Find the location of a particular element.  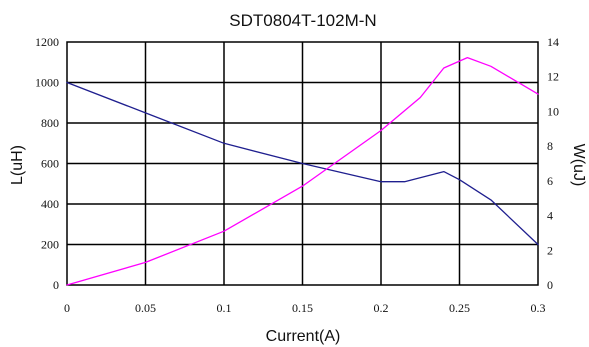

x-tick-label: 0.2 is located at coordinates (381, 308).